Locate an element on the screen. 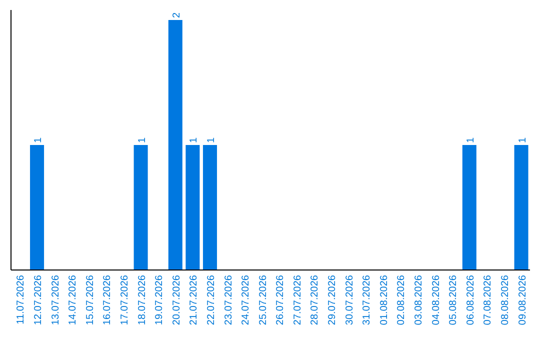 The height and width of the screenshot is (340, 540). x-tick-label: 31.07.2026 is located at coordinates (367, 300).